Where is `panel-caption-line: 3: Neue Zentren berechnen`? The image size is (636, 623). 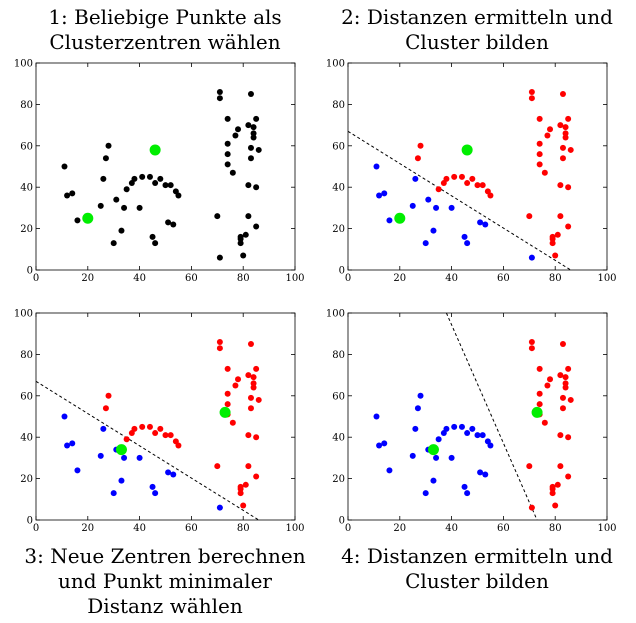 panel-caption-line: 3: Neue Zentren berechnen is located at coordinates (164, 556).